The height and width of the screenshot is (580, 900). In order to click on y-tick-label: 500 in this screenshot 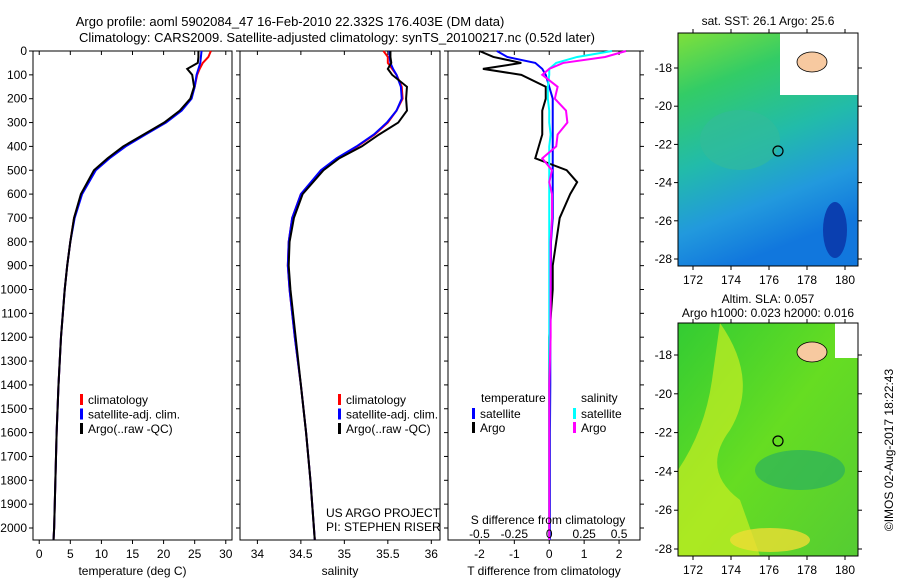, I will do `click(17, 170)`.